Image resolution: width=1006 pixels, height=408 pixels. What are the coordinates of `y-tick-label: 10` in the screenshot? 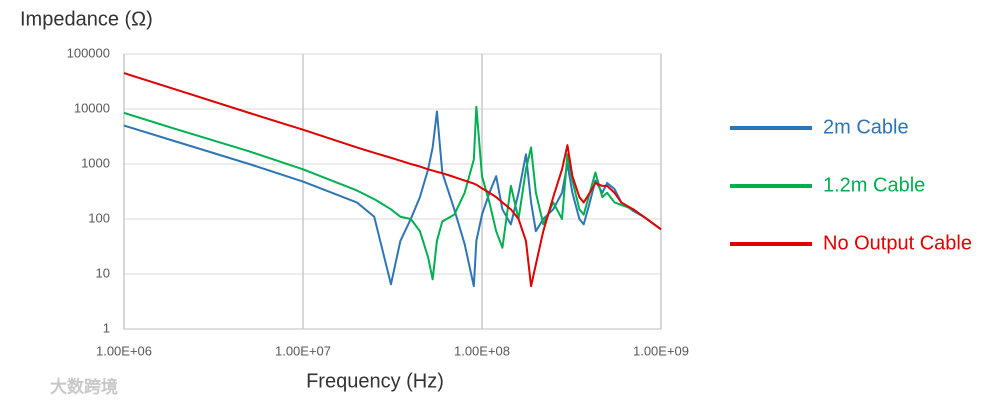 It's located at (103, 272).